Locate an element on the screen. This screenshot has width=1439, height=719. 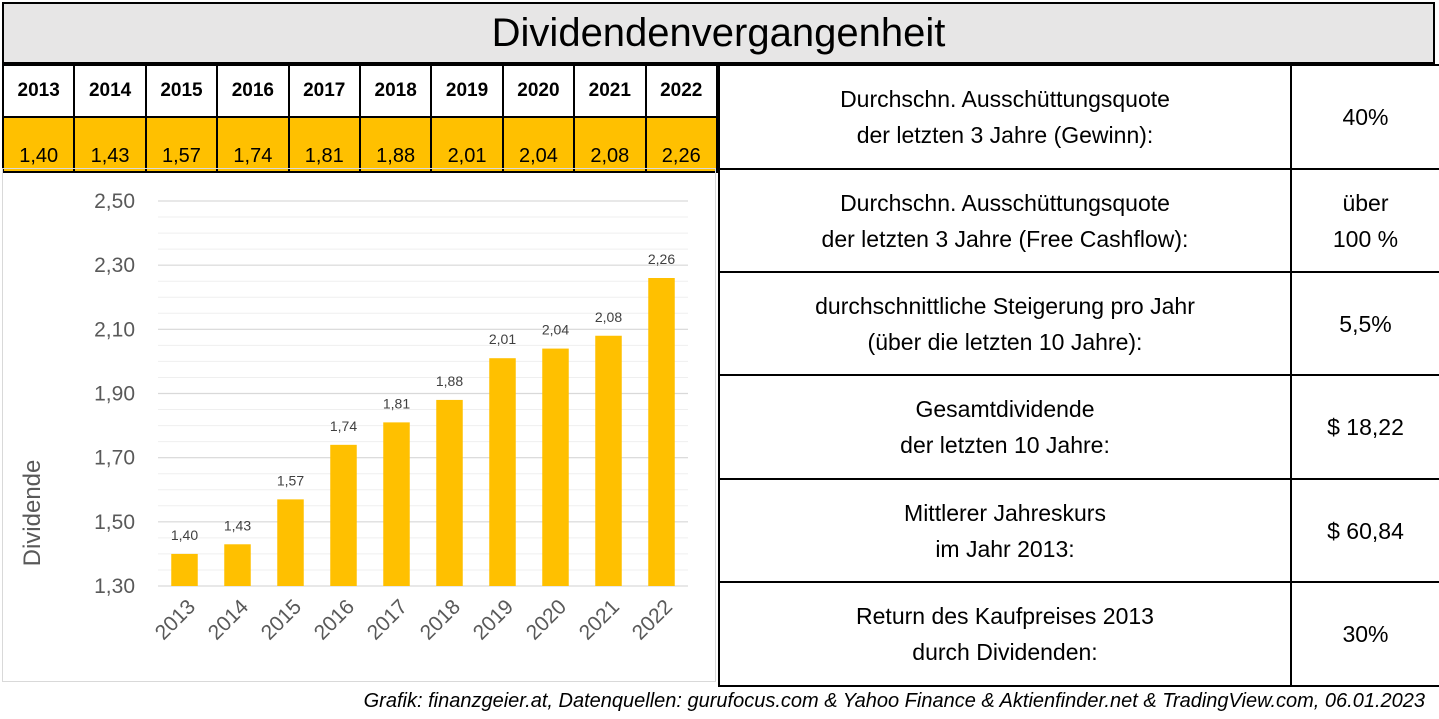
metric-label-line: Gesamtdividende is located at coordinates (1005, 409).